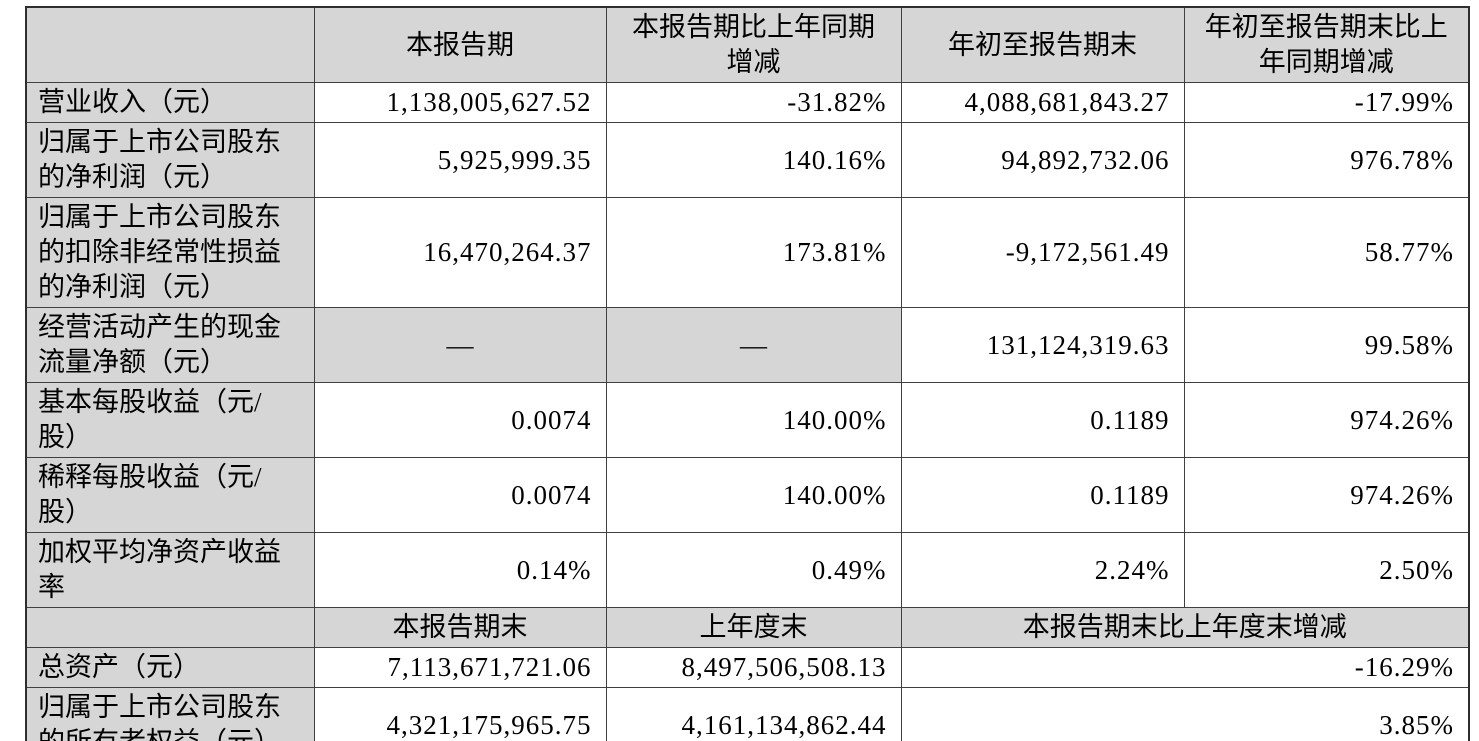 This screenshot has height=741, width=1479. I want to click on header-current-period: 本报告期, so click(460, 44).